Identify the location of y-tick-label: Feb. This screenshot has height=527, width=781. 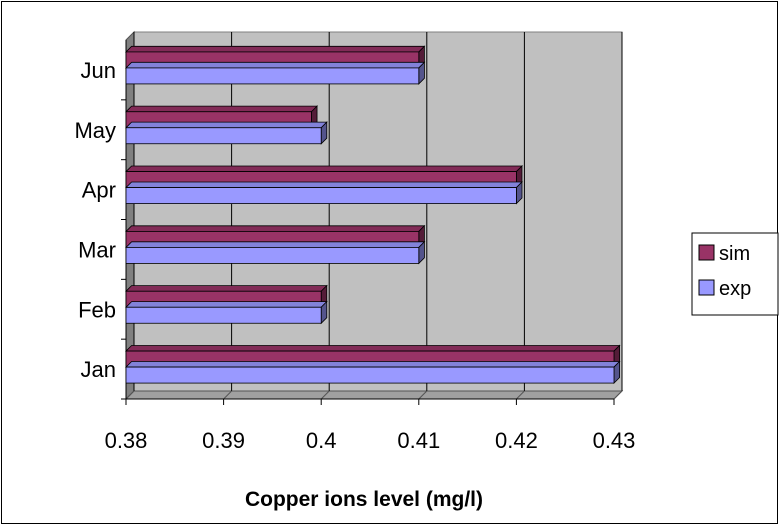
(97, 309).